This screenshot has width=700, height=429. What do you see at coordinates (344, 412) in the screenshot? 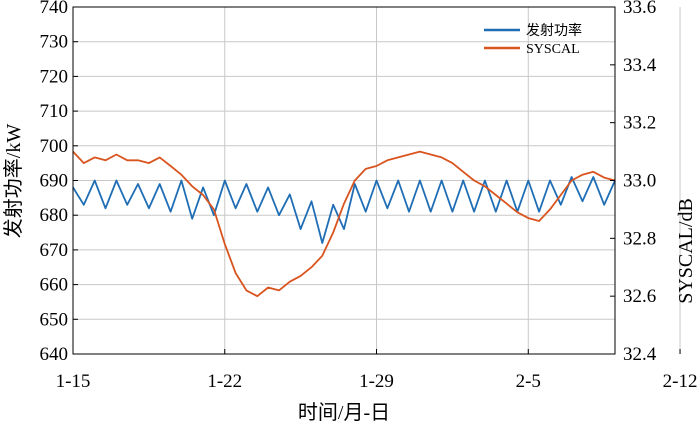
I see `x-axis-title: 时间/月-日` at bounding box center [344, 412].